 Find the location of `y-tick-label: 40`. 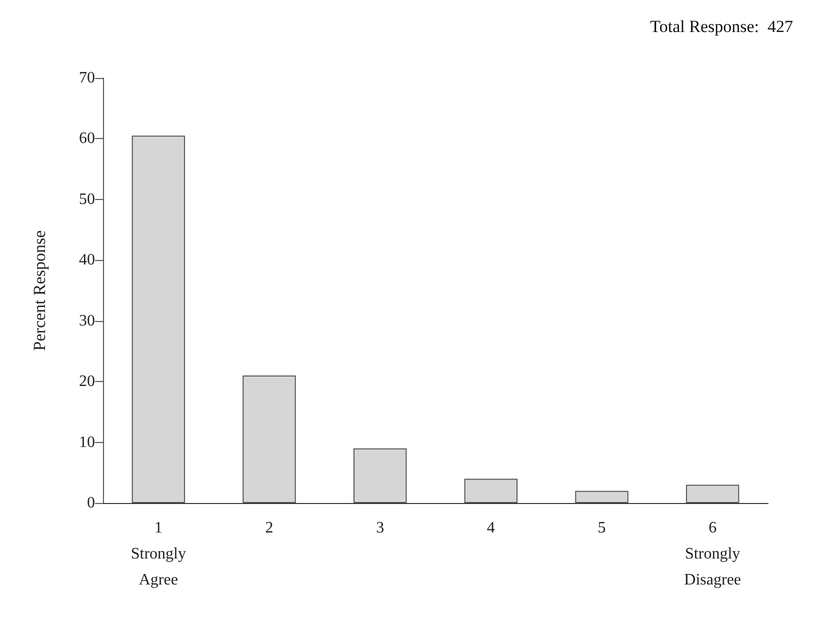

y-tick-label: 40 is located at coordinates (87, 260).